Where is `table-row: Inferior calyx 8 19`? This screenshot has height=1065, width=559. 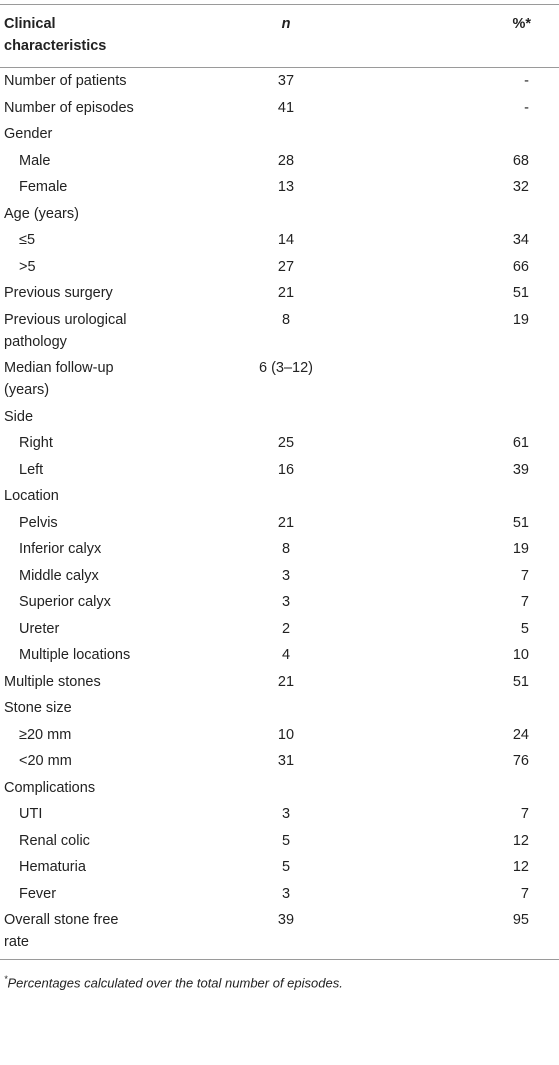
table-row: Inferior calyx 8 19 is located at coordinates (279, 549).